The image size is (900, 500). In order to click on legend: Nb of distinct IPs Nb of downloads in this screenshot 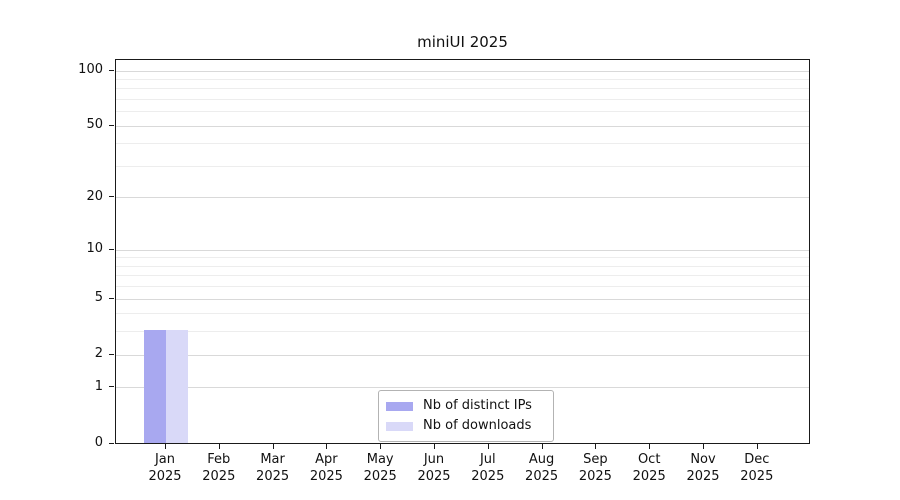, I will do `click(466, 416)`.